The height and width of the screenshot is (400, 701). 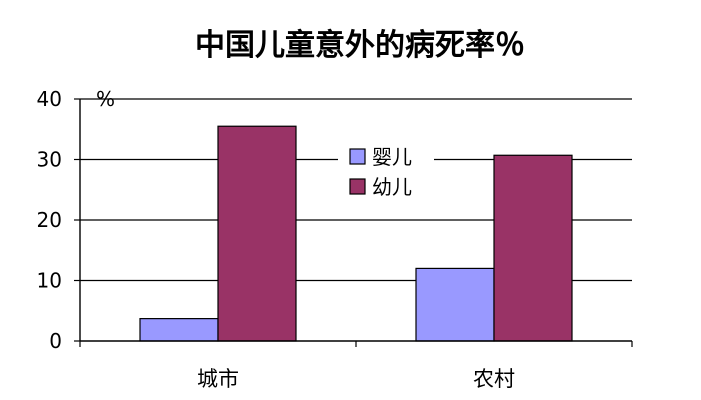 I want to click on legend-label: 婴儿, so click(x=392, y=157).